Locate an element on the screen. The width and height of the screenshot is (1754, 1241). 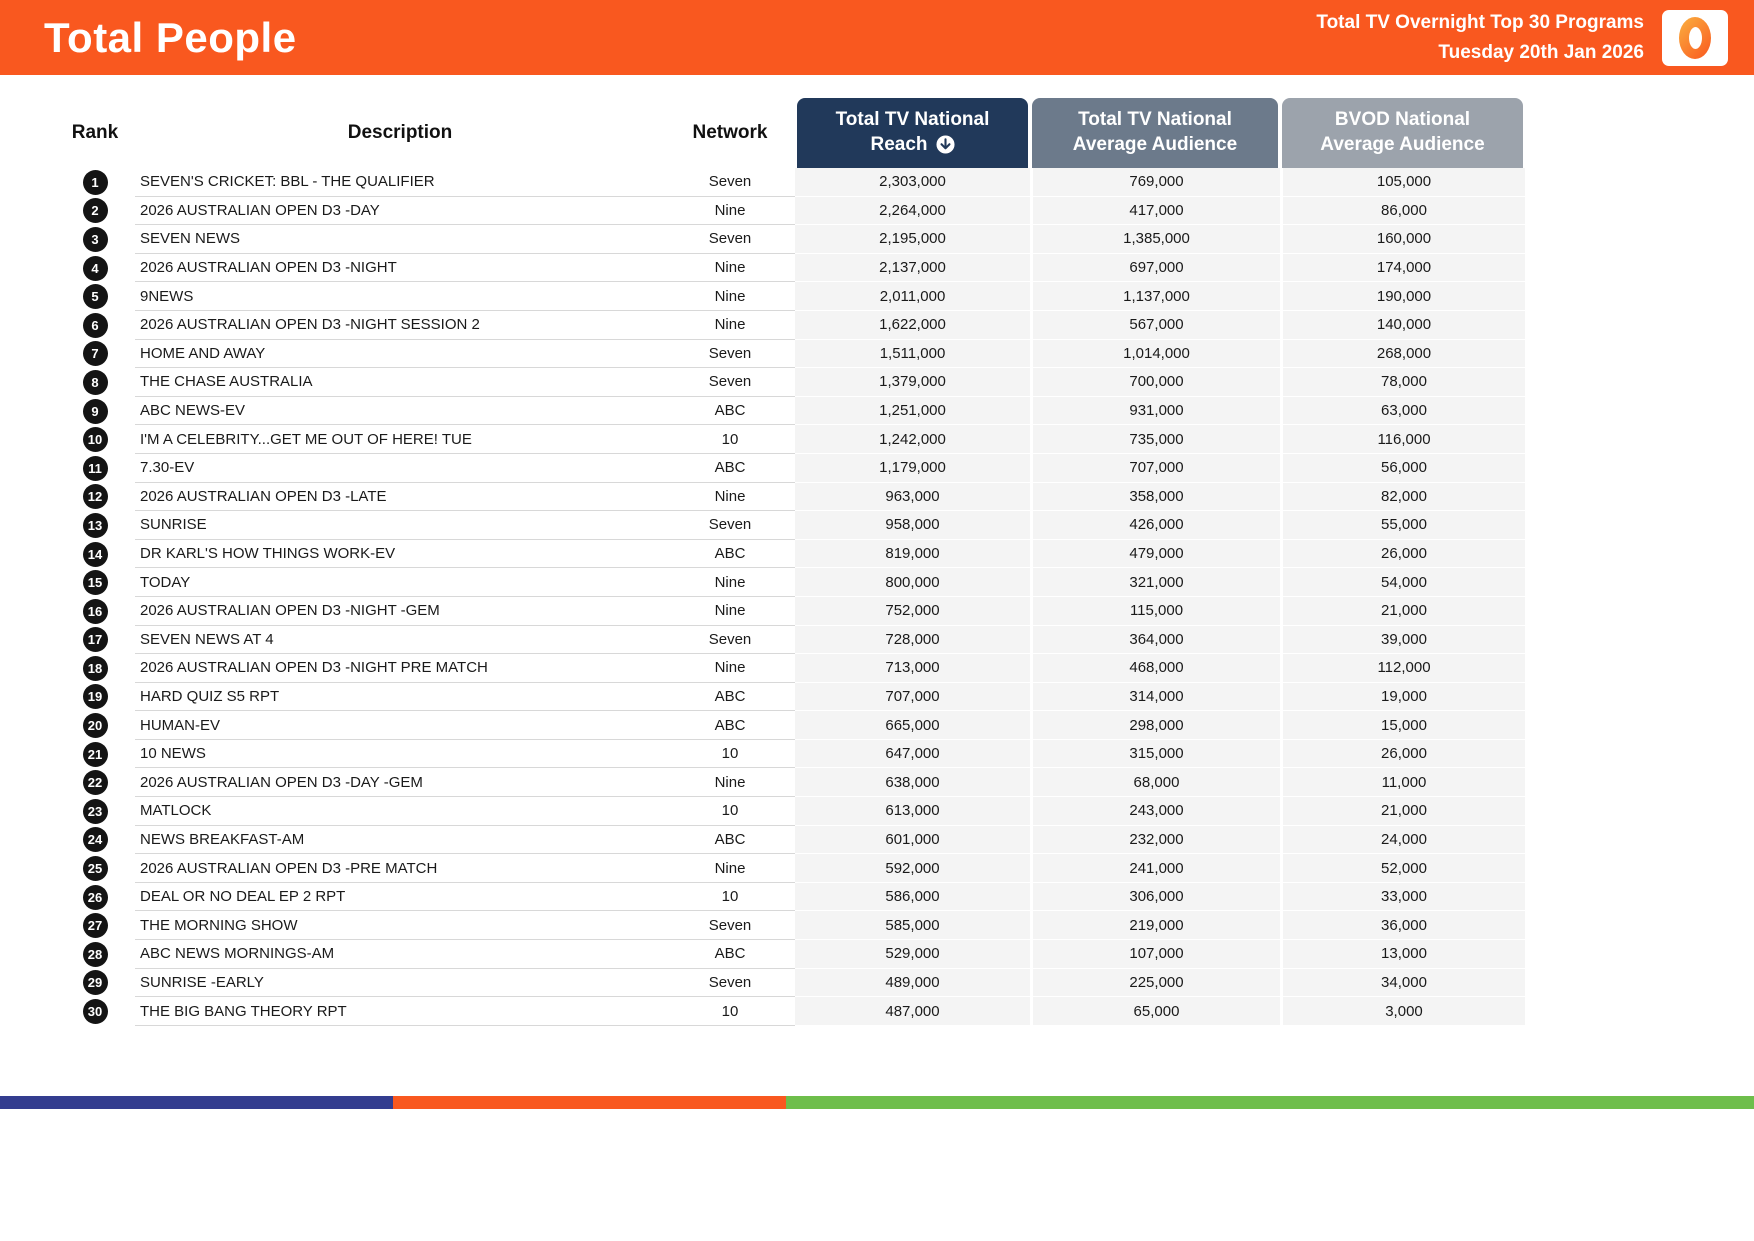
col-header-avg-audience: Total TV National Average Audience is located at coordinates (1155, 133).